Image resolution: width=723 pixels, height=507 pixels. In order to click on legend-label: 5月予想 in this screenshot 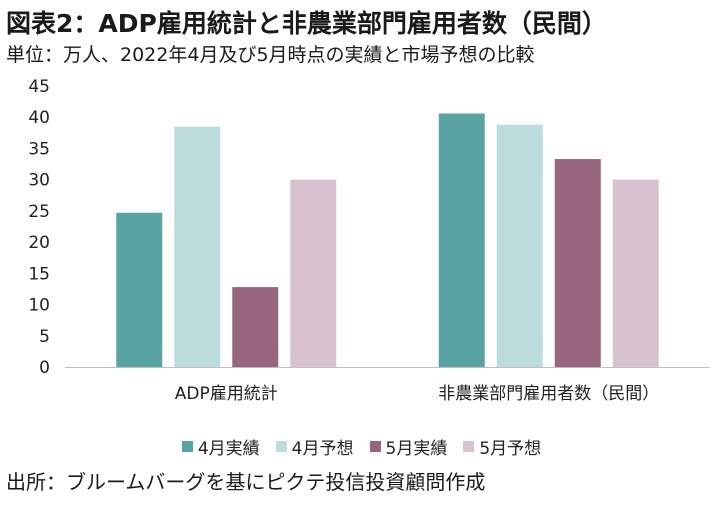, I will do `click(510, 448)`.